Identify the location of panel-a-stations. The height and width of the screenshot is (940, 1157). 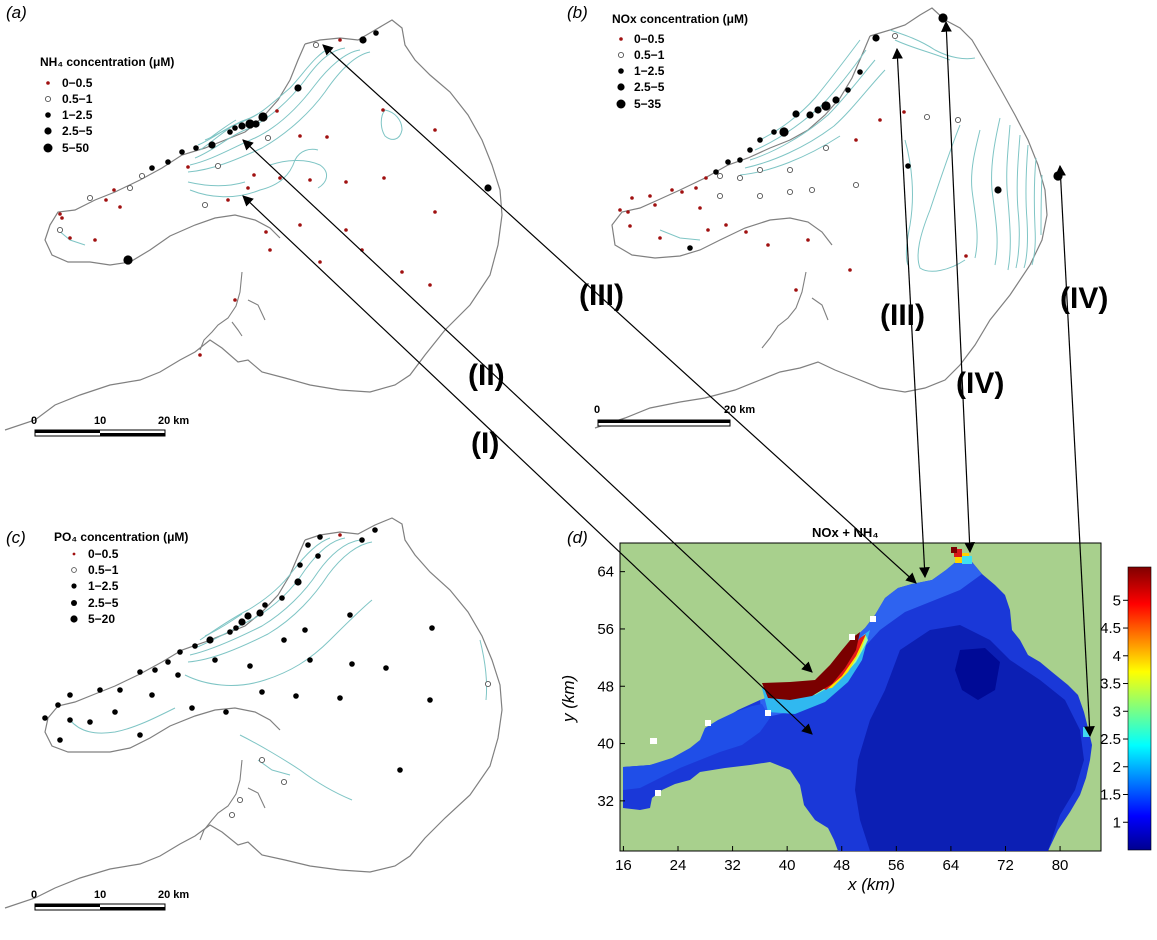
(274, 193).